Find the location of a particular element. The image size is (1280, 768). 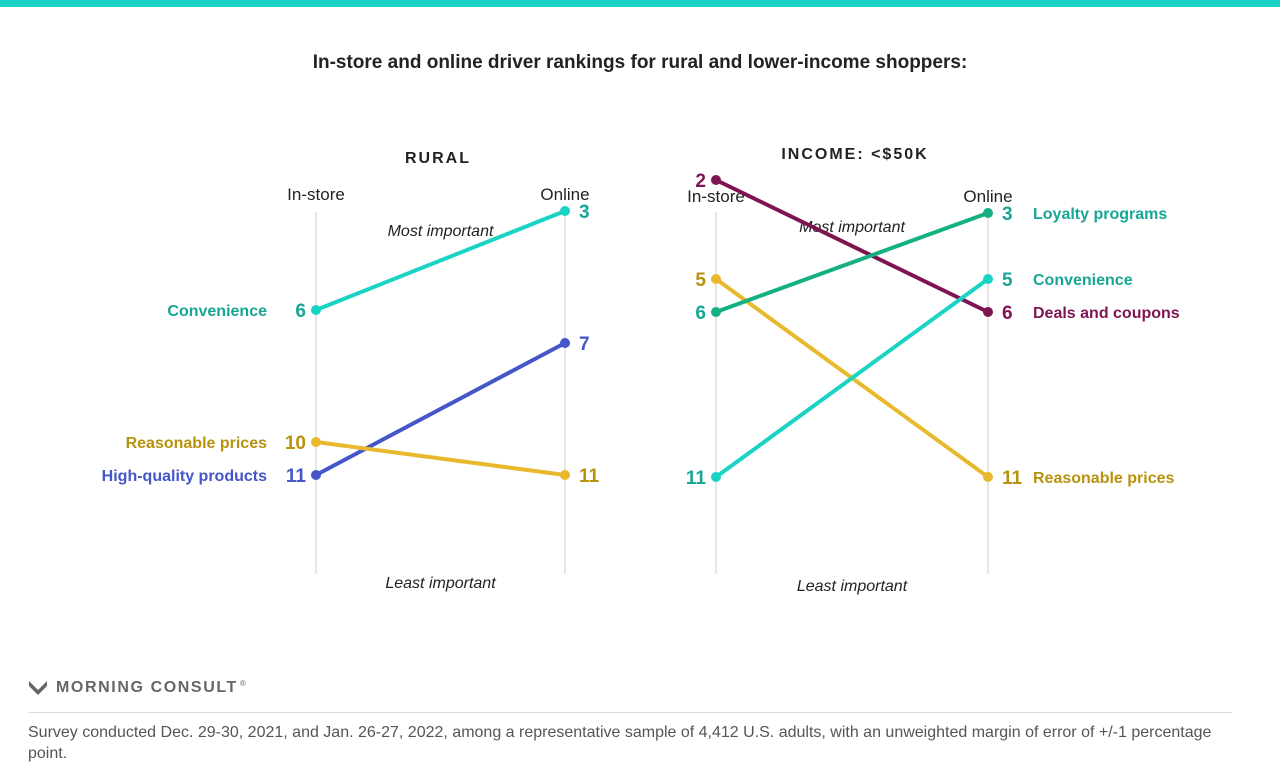

chart2-rank-online-reasonable-prices: 11 is located at coordinates (1012, 478).